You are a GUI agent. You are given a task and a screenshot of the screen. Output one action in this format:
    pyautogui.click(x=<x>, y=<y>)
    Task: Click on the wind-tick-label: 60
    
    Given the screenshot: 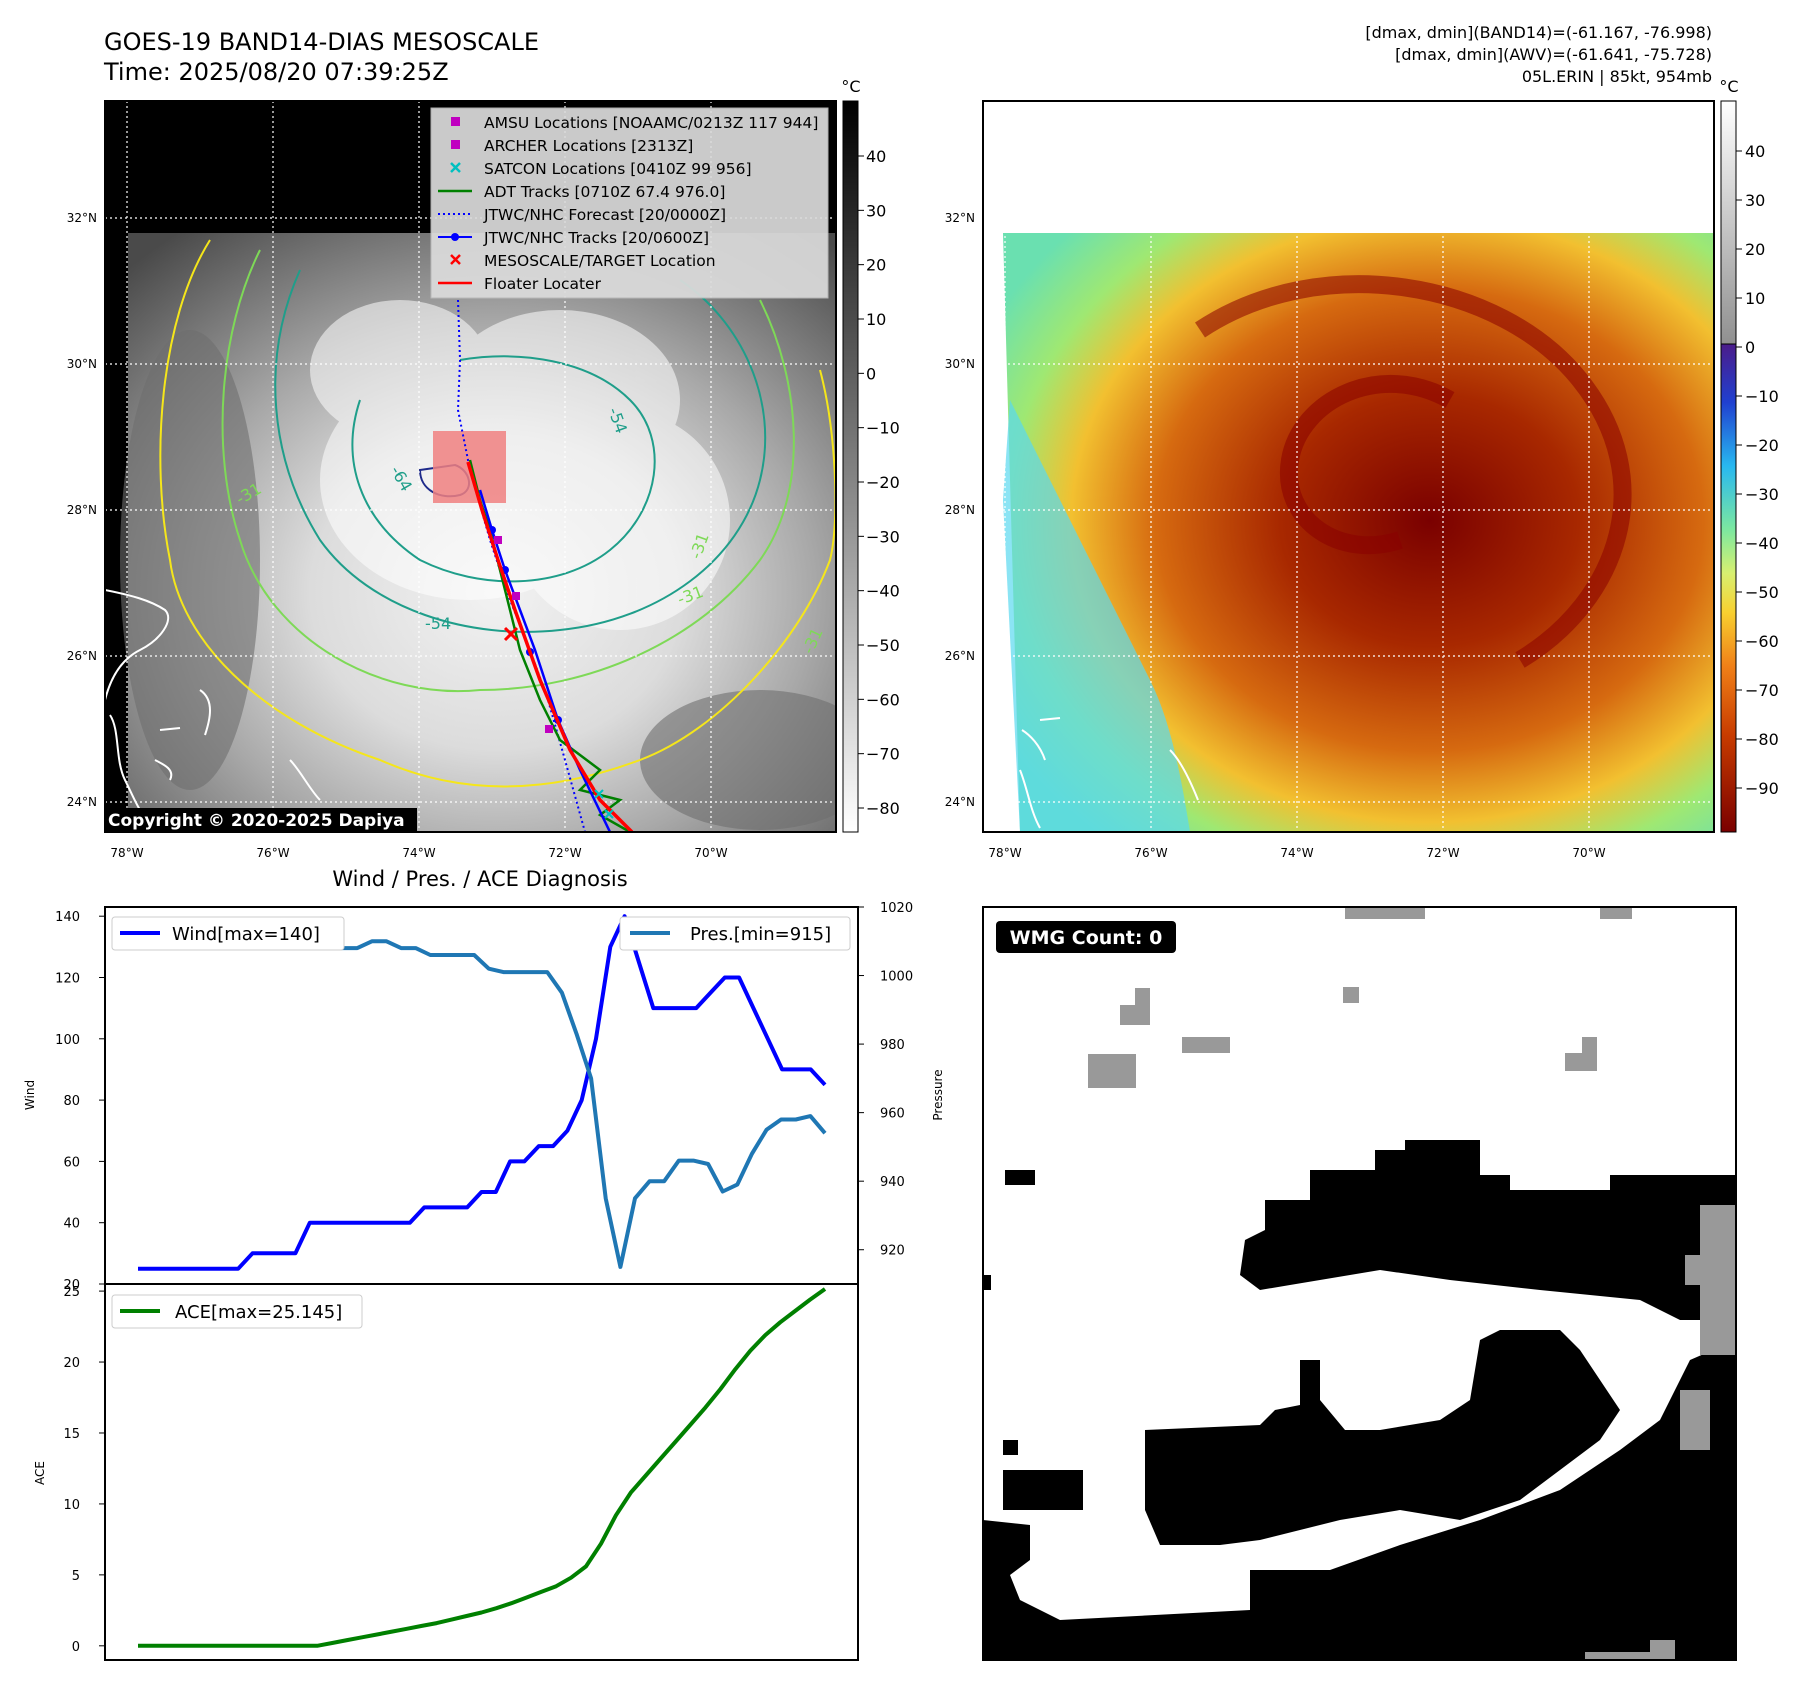 What is the action you would take?
    pyautogui.click(x=71, y=1162)
    